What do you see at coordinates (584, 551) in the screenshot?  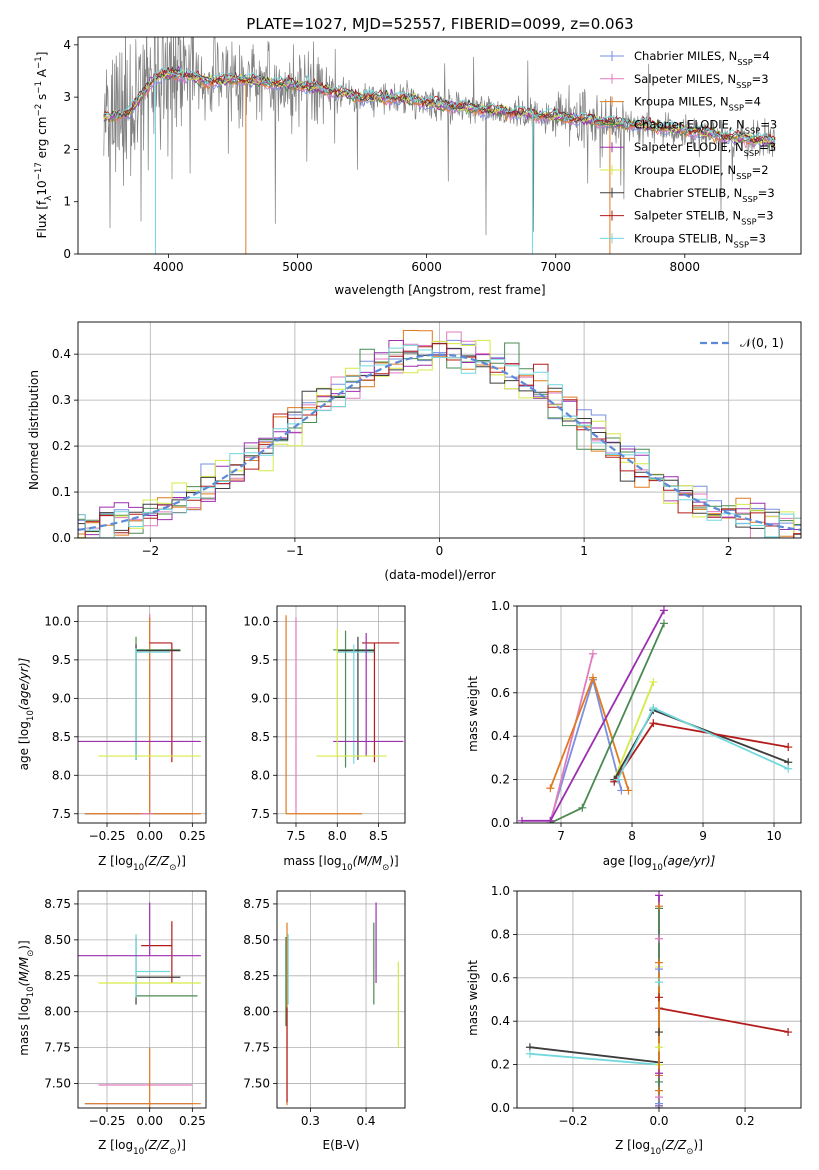 I see `x-tick-label: 1` at bounding box center [584, 551].